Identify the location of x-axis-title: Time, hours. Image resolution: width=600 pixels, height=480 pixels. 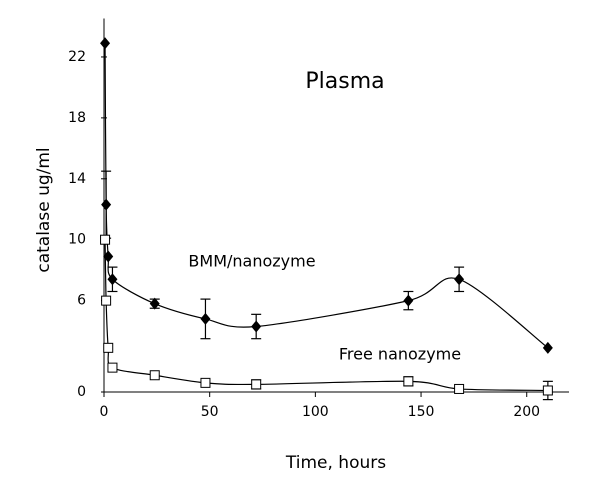
(335, 463).